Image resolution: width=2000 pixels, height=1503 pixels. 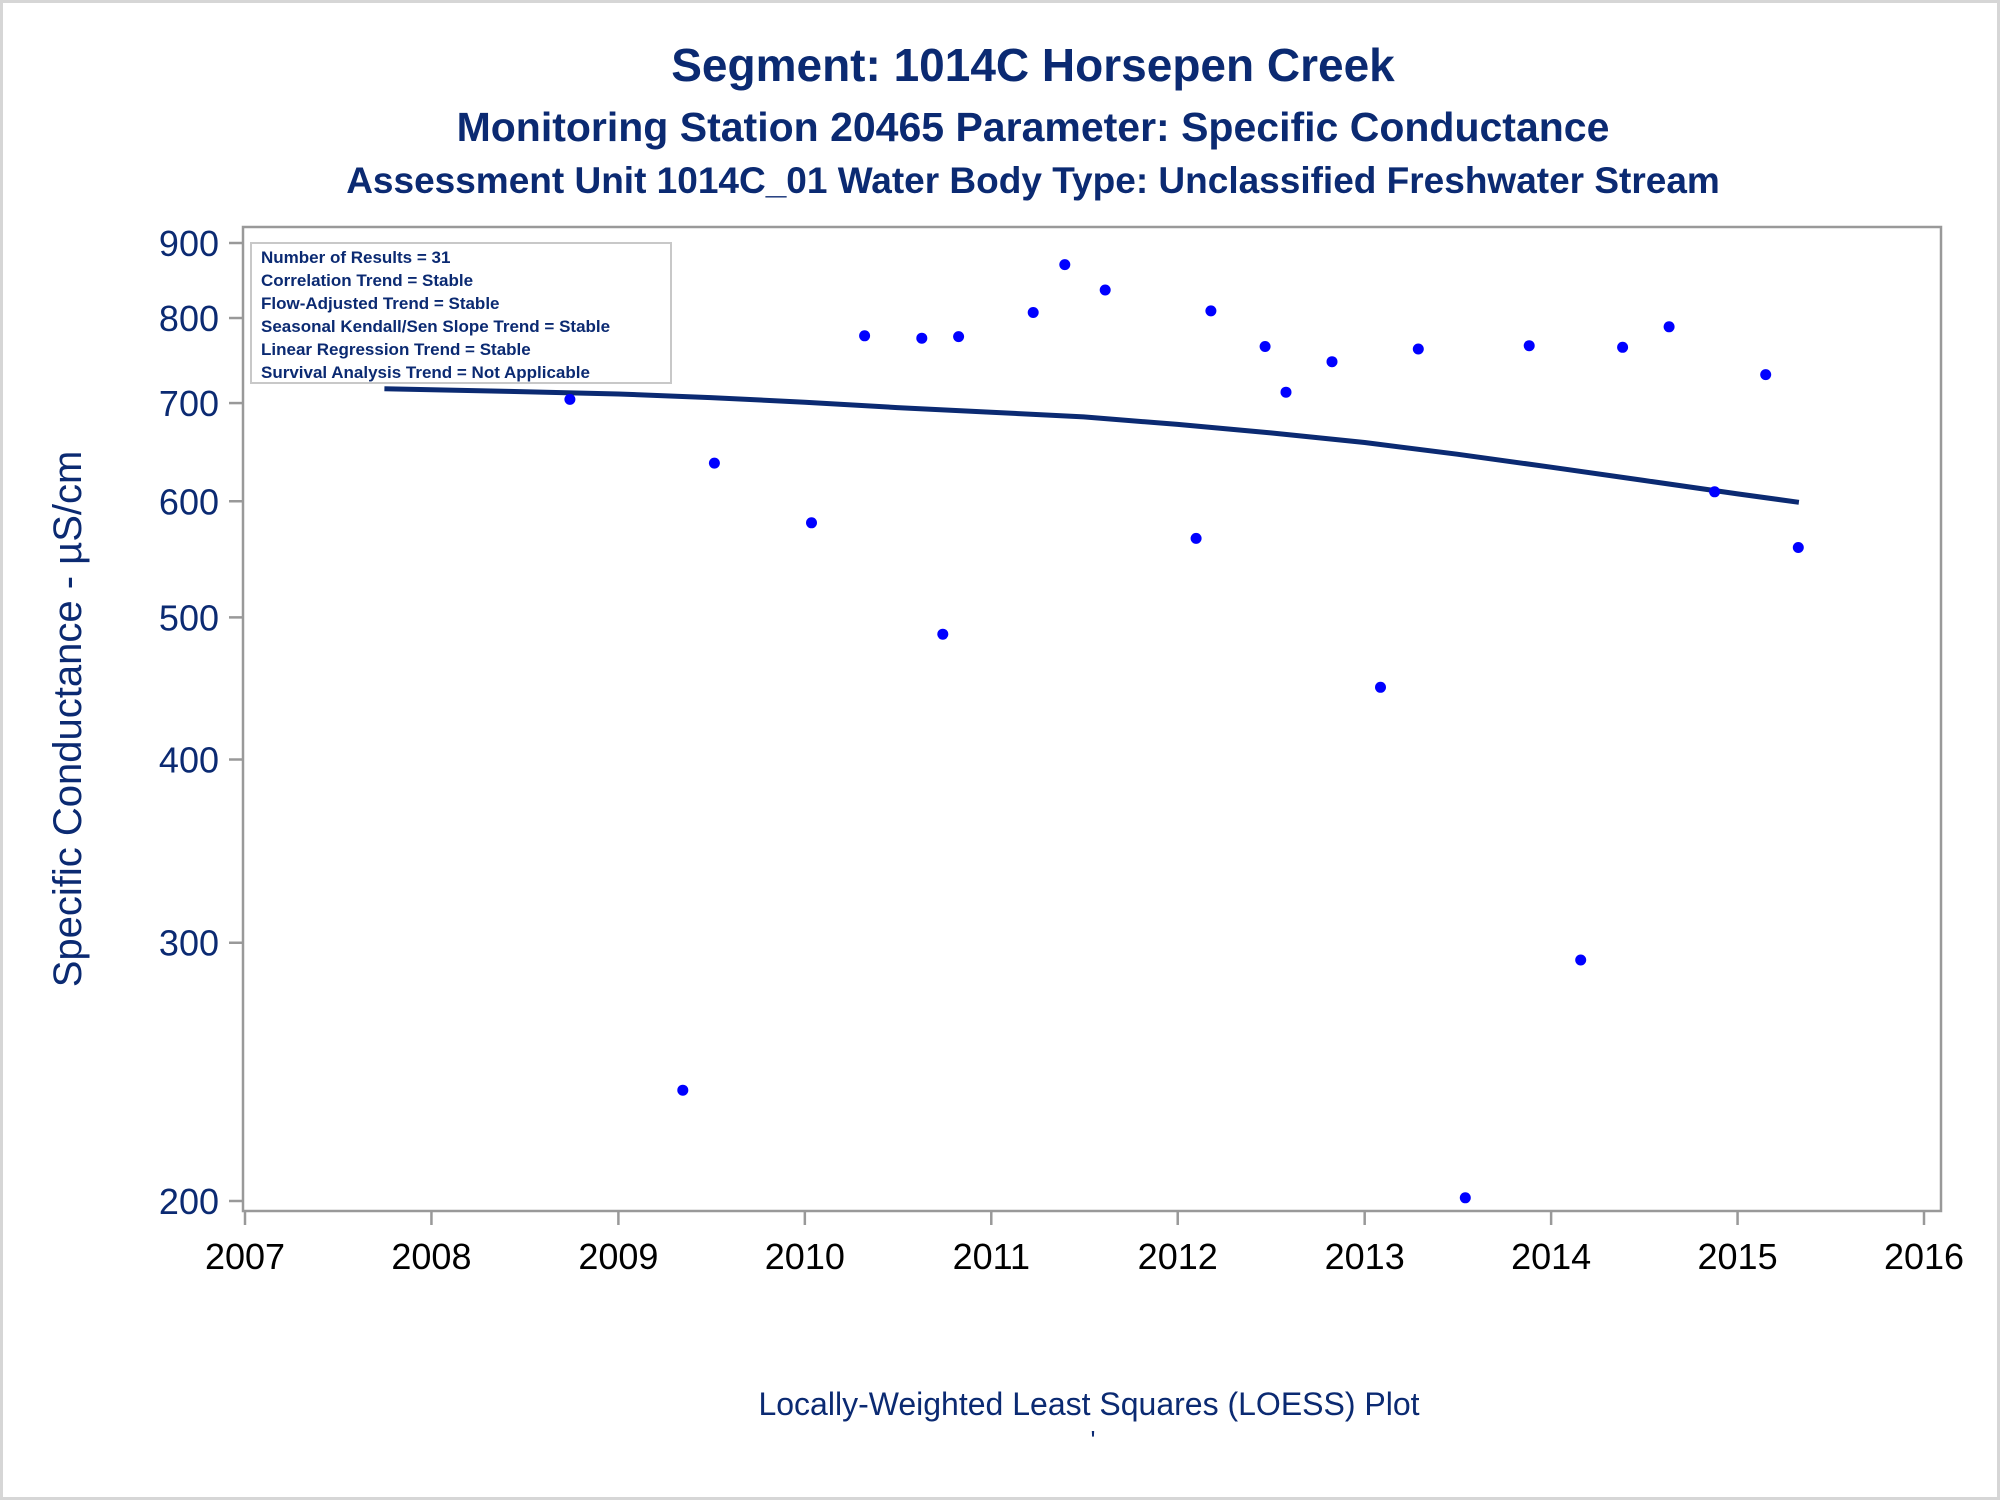 I want to click on x-tick-label: 2008, so click(x=431, y=1256).